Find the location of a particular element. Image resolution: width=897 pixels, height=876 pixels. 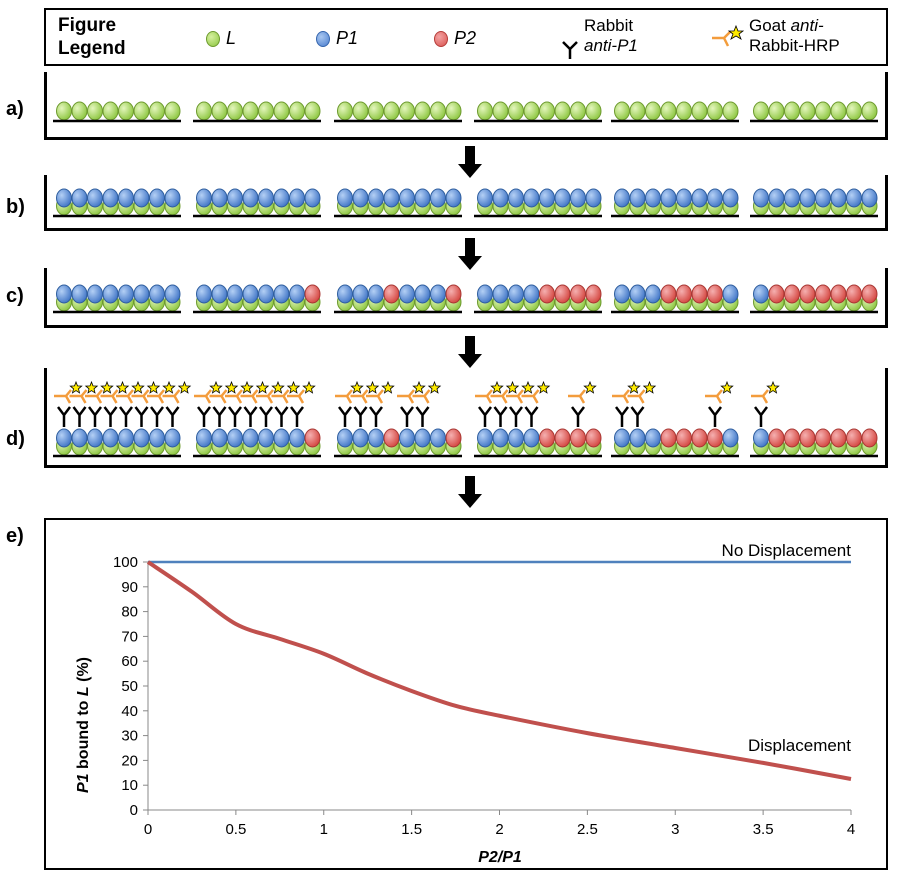

legend-label-p2: P2 is located at coordinates (465, 38).